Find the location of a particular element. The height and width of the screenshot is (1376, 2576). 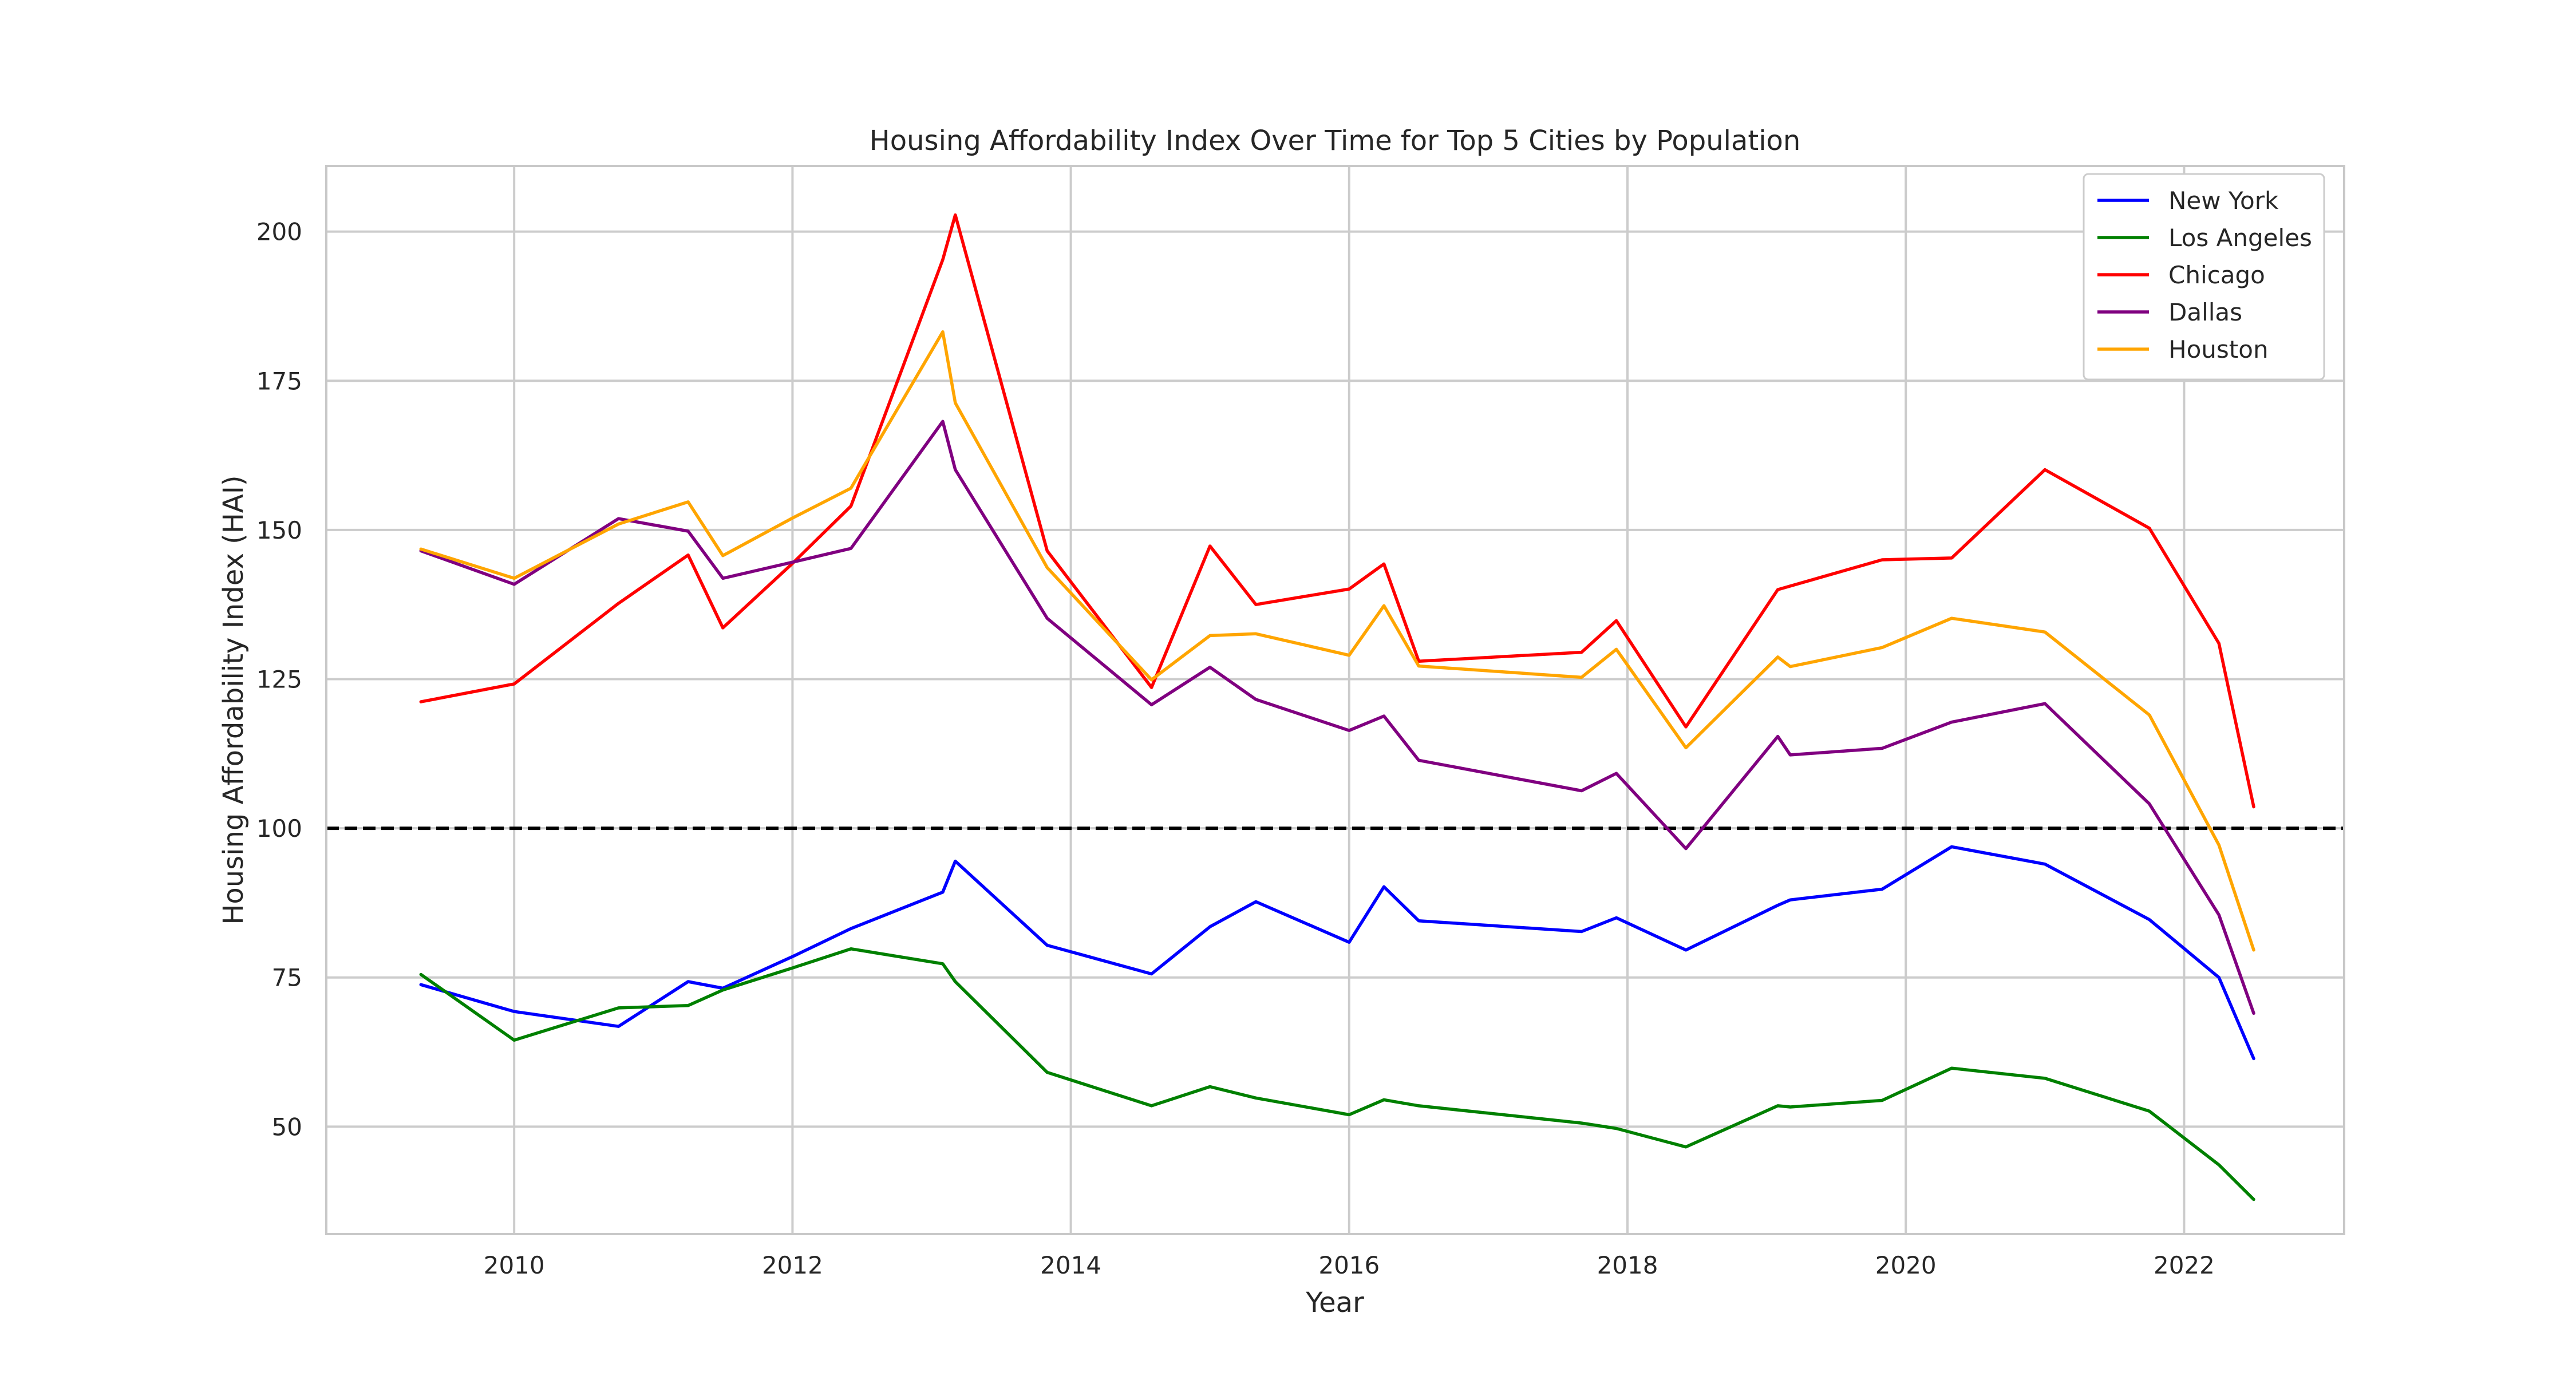

legend-label-new-york: New York is located at coordinates (2223, 201).